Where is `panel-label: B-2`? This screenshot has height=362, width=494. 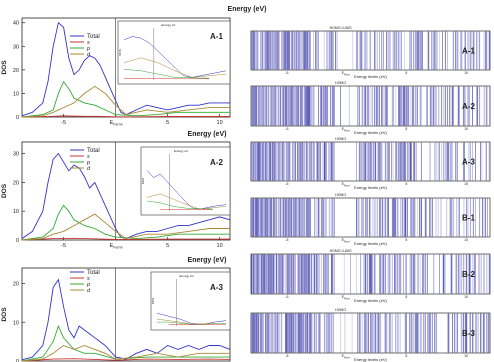
panel-label: B-2 is located at coordinates (468, 274).